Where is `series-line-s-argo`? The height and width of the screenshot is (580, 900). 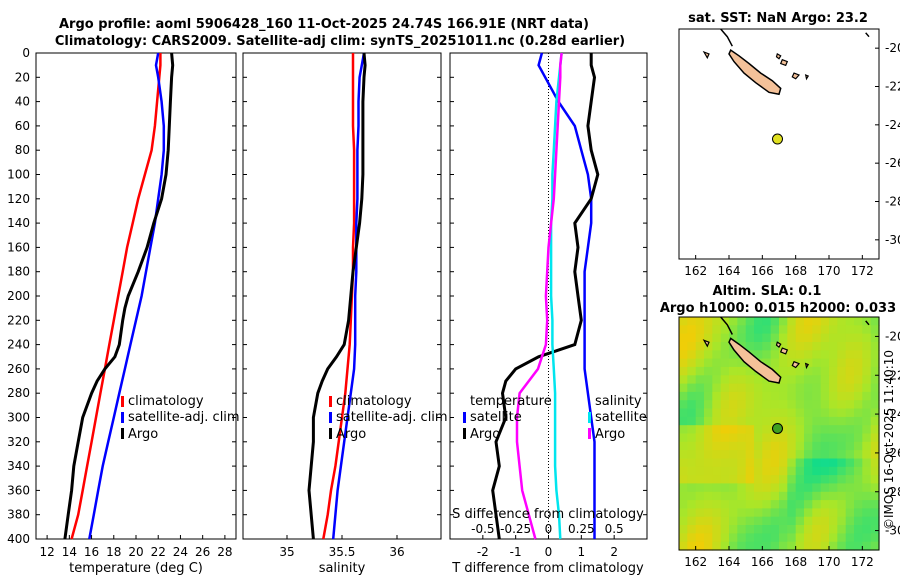
series-line-s-argo is located at coordinates (539, 296).